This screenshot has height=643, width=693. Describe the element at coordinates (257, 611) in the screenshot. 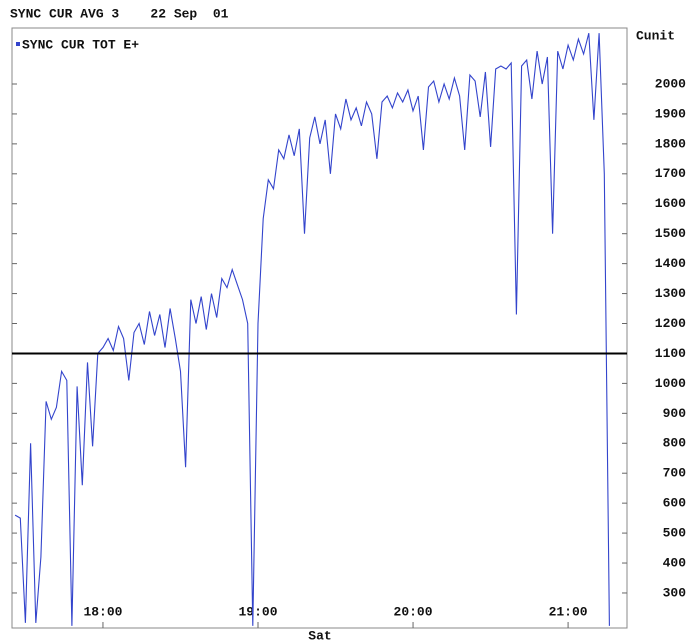

I see `x-tick-label: 19:00` at that location.